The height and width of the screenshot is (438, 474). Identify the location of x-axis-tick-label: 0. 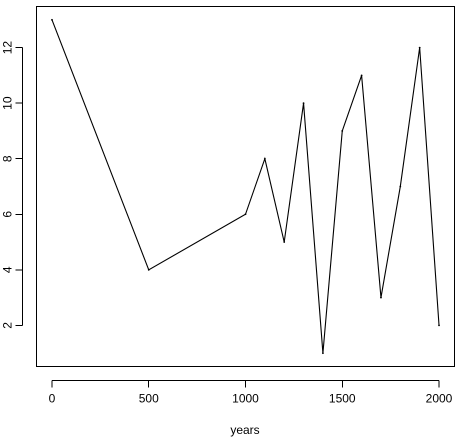
(52, 399).